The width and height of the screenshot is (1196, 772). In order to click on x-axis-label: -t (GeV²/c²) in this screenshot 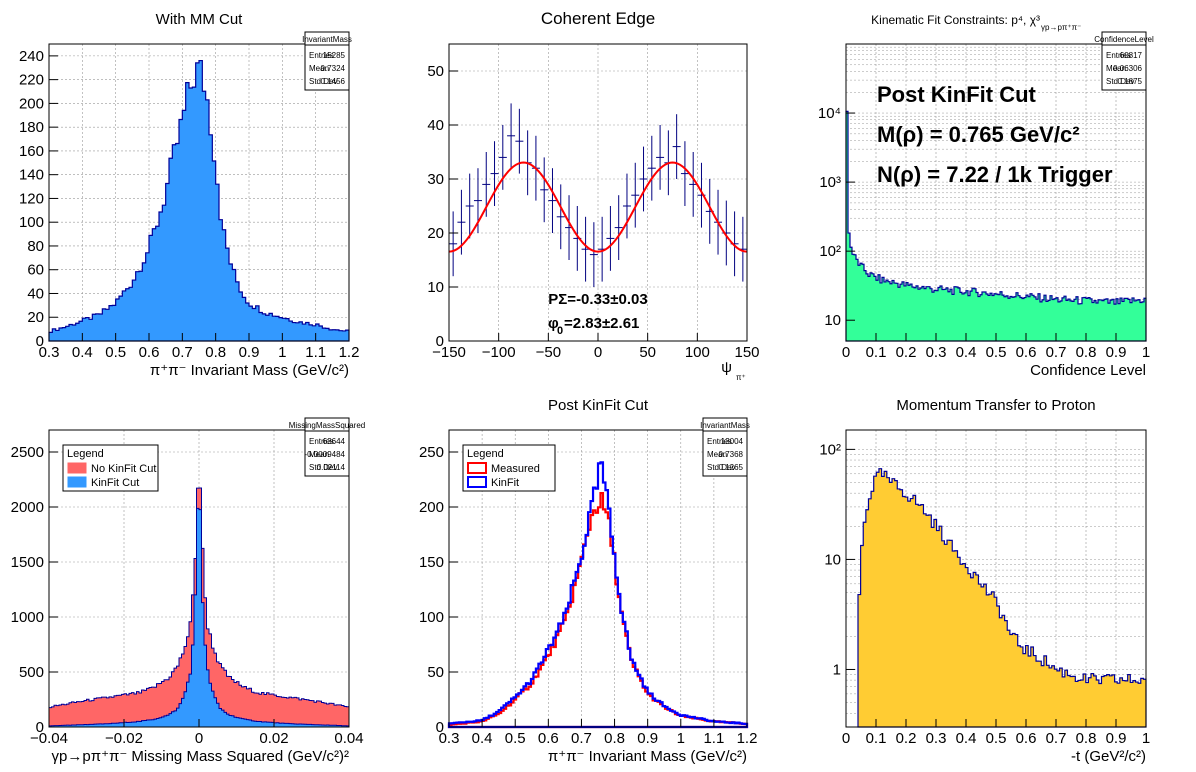, I will do `click(1108, 756)`.